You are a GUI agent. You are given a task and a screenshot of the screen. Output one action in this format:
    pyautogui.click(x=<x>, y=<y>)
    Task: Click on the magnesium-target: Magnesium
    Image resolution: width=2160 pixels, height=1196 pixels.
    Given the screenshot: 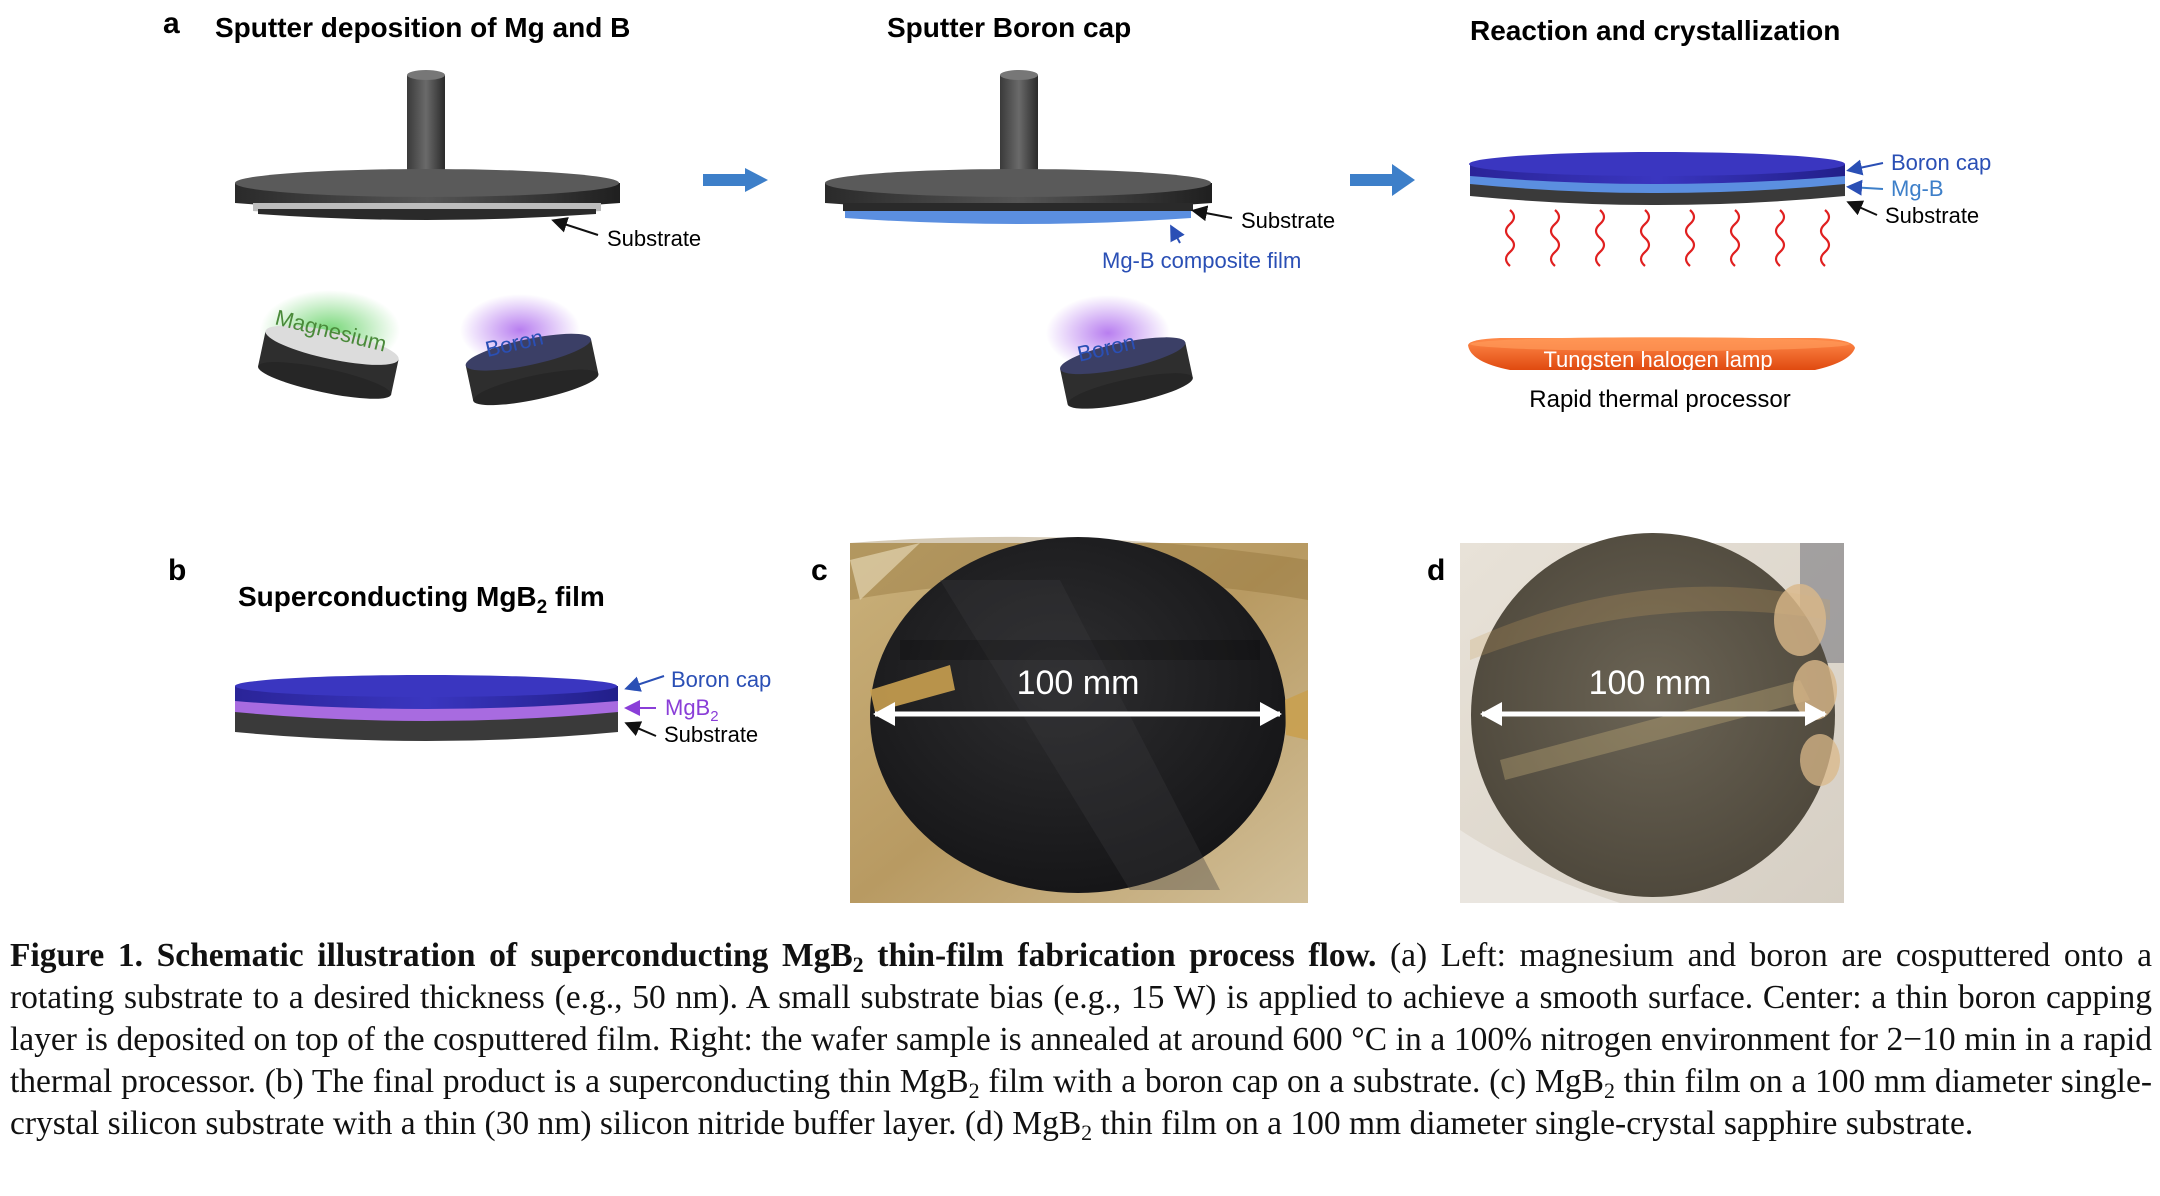 What is the action you would take?
    pyautogui.click(x=329, y=344)
    